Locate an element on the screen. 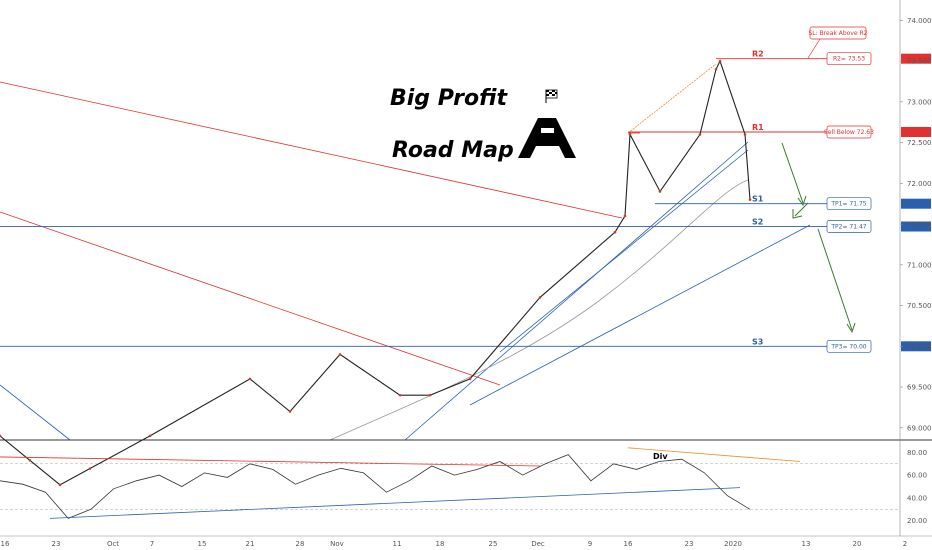 The height and width of the screenshot is (550, 932). level-label-r2: R2 is located at coordinates (758, 54).